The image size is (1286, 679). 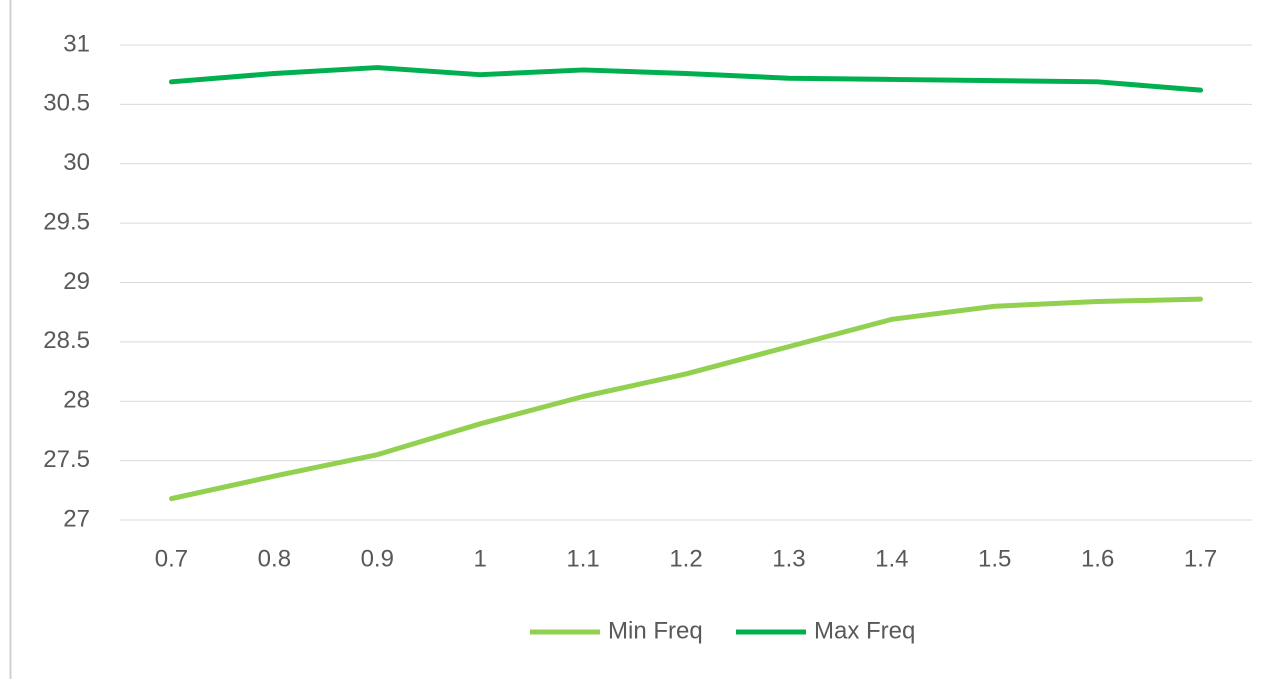 What do you see at coordinates (377, 558) in the screenshot?
I see `x-tick-label: 0.9` at bounding box center [377, 558].